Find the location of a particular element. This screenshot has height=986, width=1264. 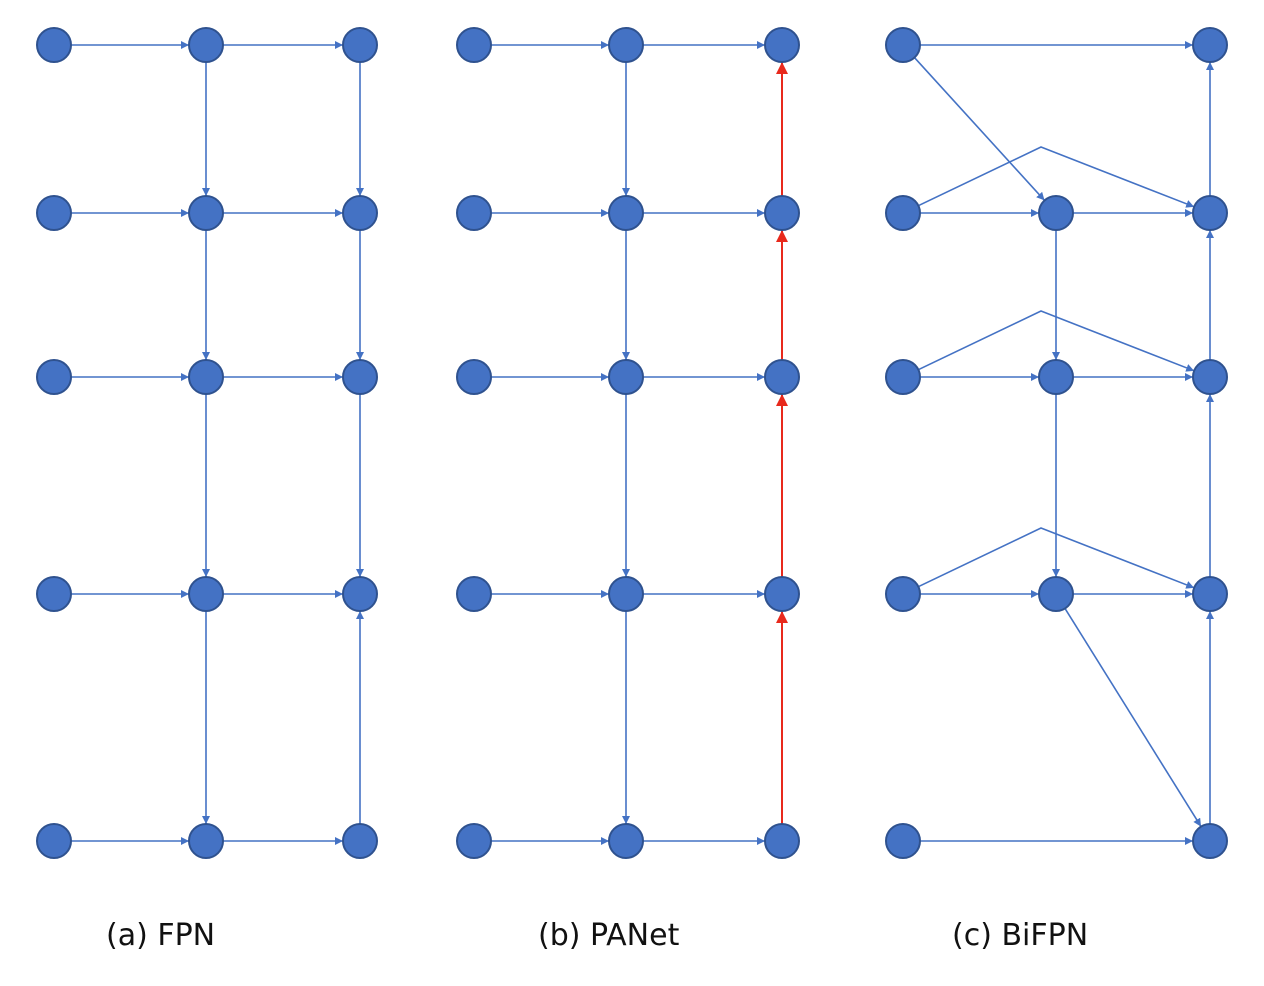

caption-fpn: (a) FPN is located at coordinates (161, 935).